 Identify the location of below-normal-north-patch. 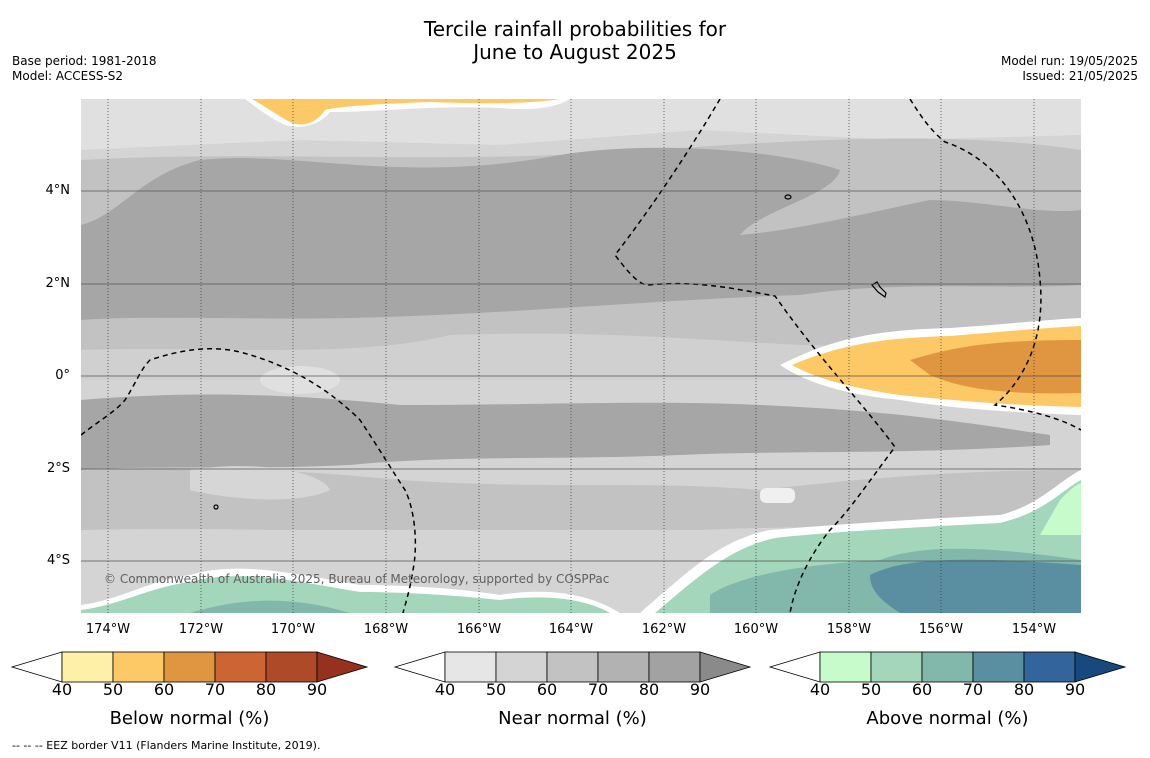
(406, 112).